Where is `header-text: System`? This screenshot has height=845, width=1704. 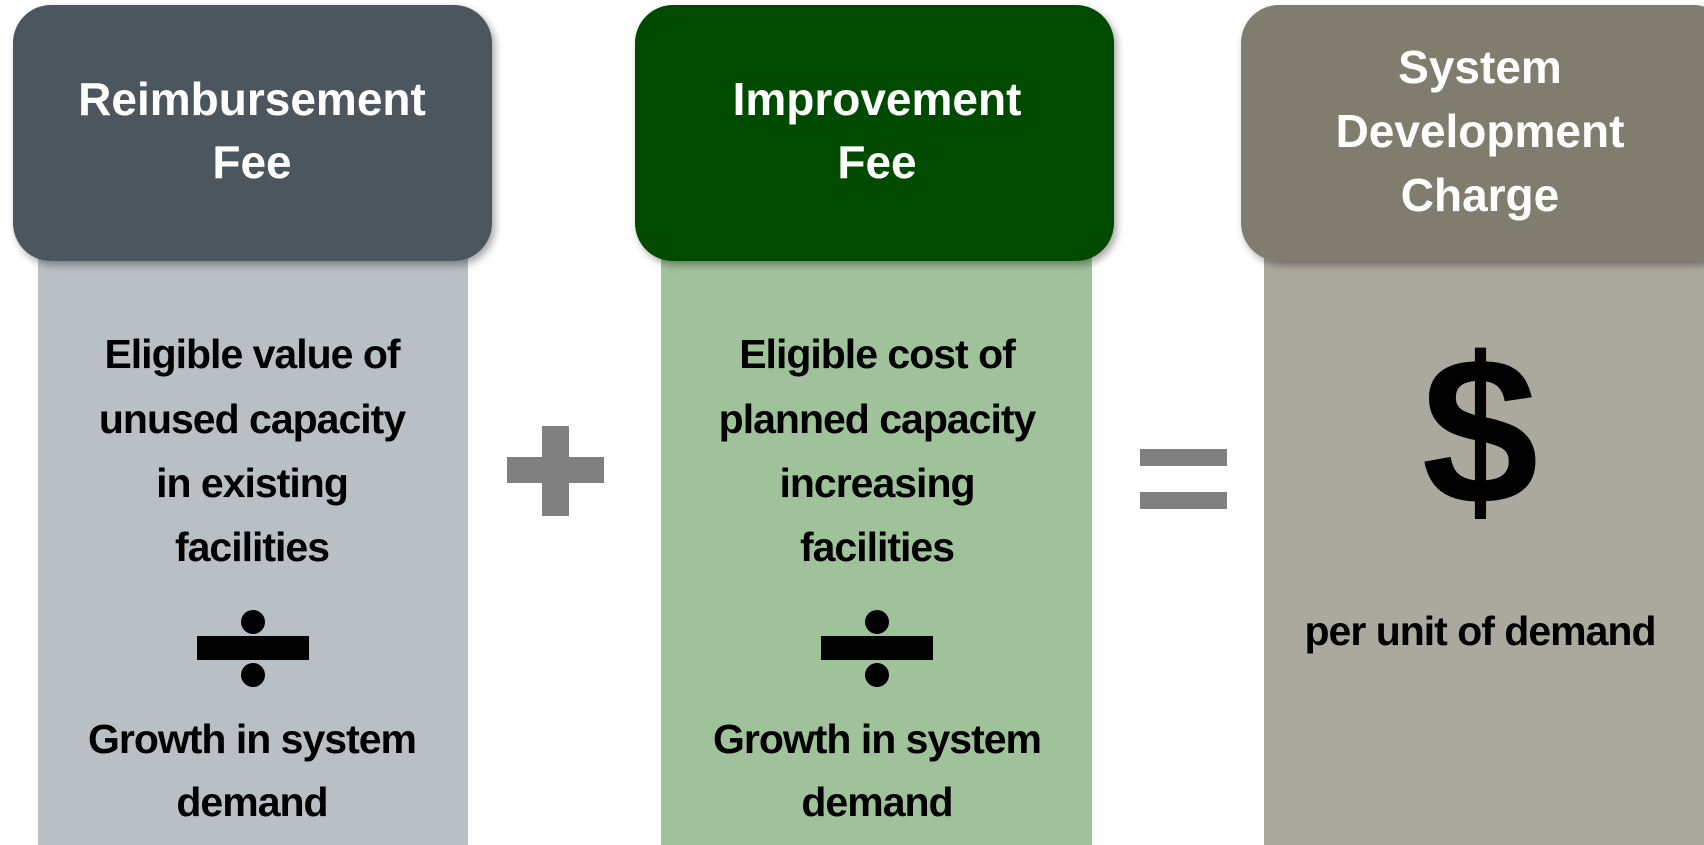
header-text: System is located at coordinates (1480, 67).